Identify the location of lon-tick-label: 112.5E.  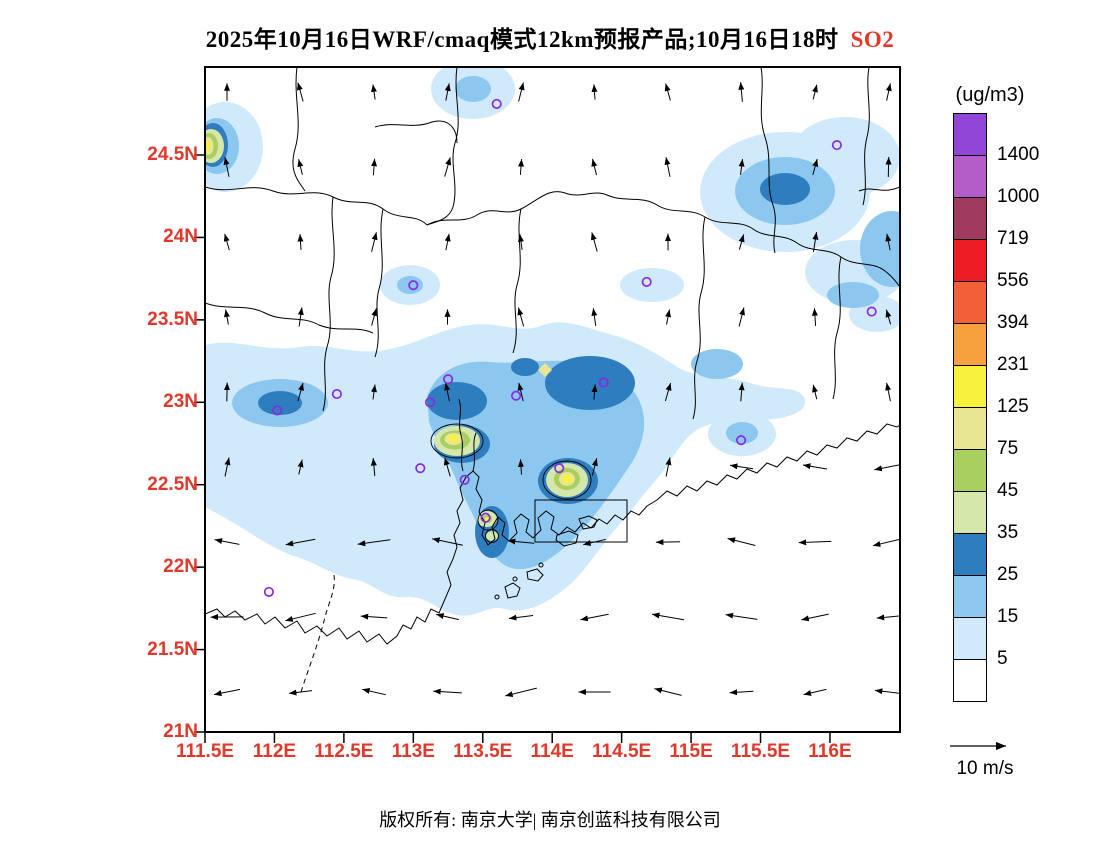
(344, 751).